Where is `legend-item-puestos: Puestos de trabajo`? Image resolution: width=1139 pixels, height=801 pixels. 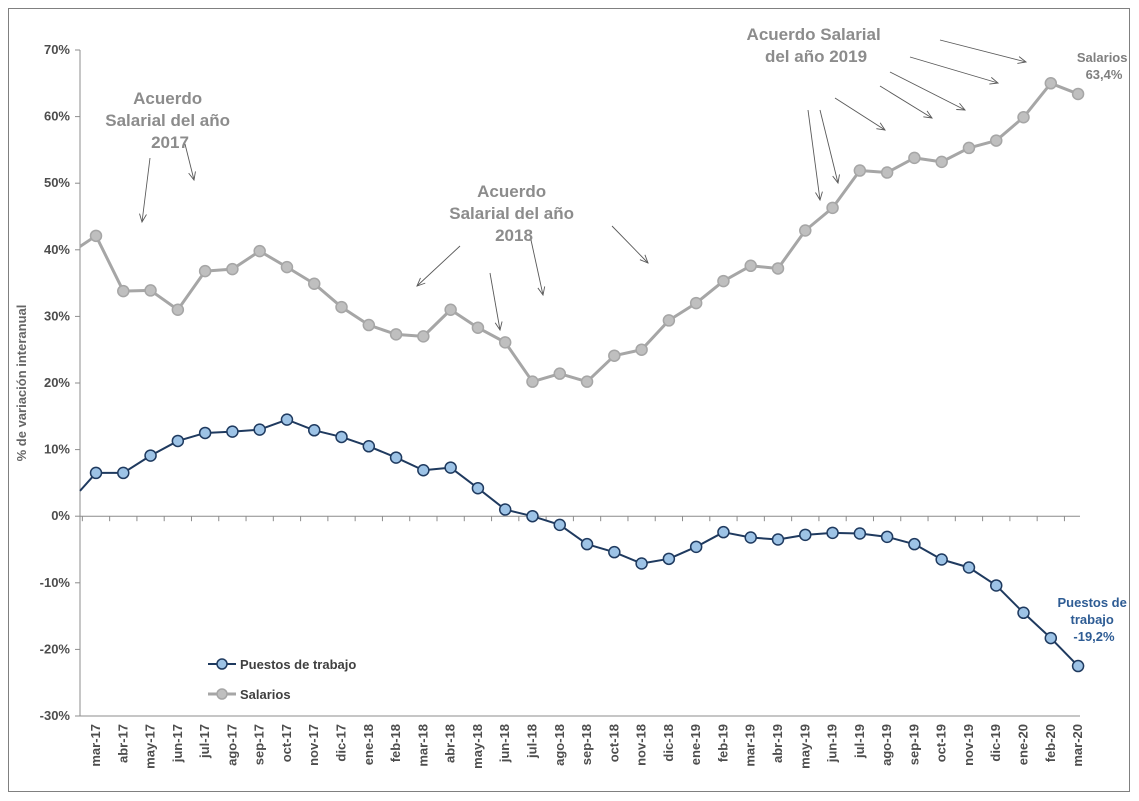 legend-item-puestos: Puestos de trabajo is located at coordinates (282, 664).